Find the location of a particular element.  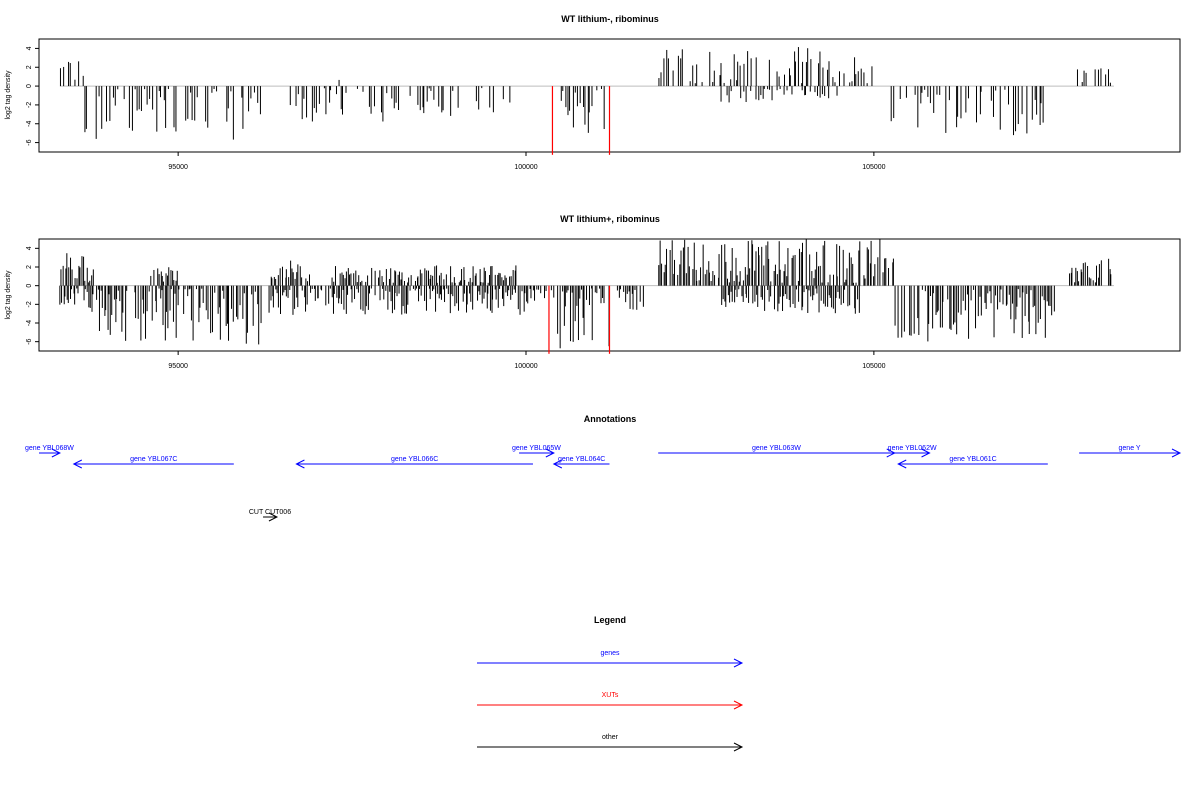

gene-label: gene YBL061C is located at coordinates (972, 459).